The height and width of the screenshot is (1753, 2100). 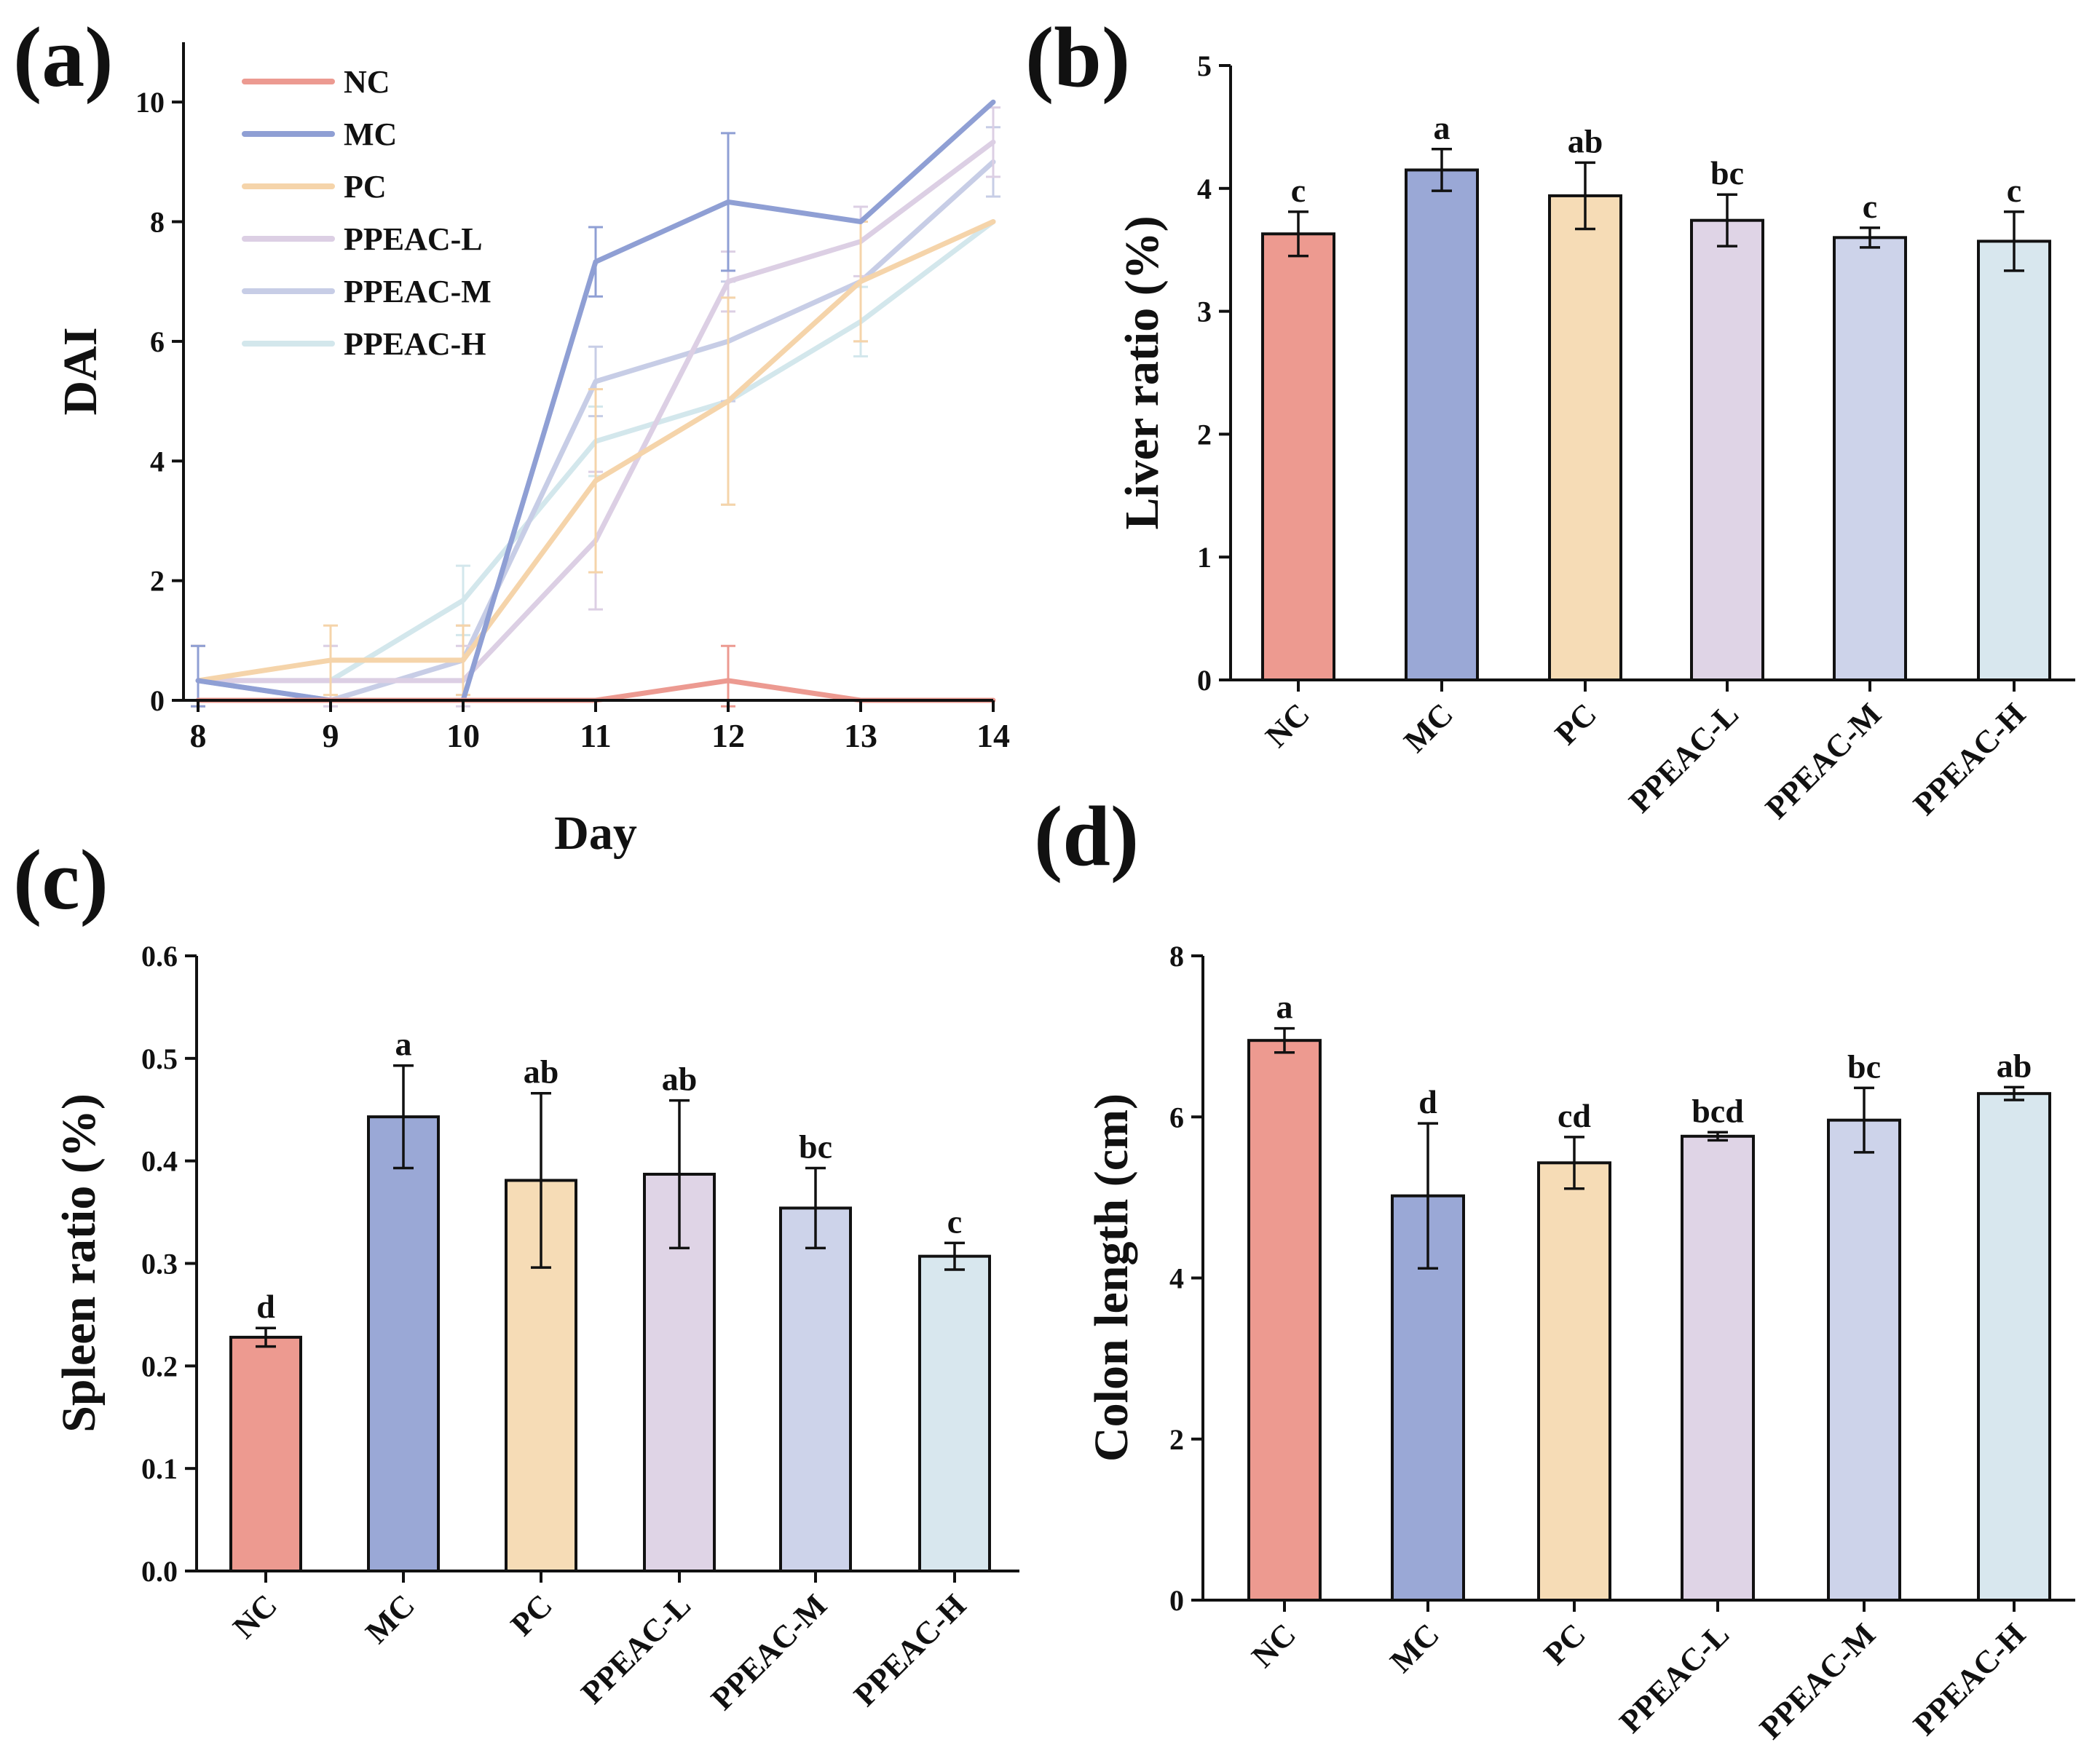 What do you see at coordinates (1204, 557) in the screenshot?
I see `panel-b-y-tick-label: 1` at bounding box center [1204, 557].